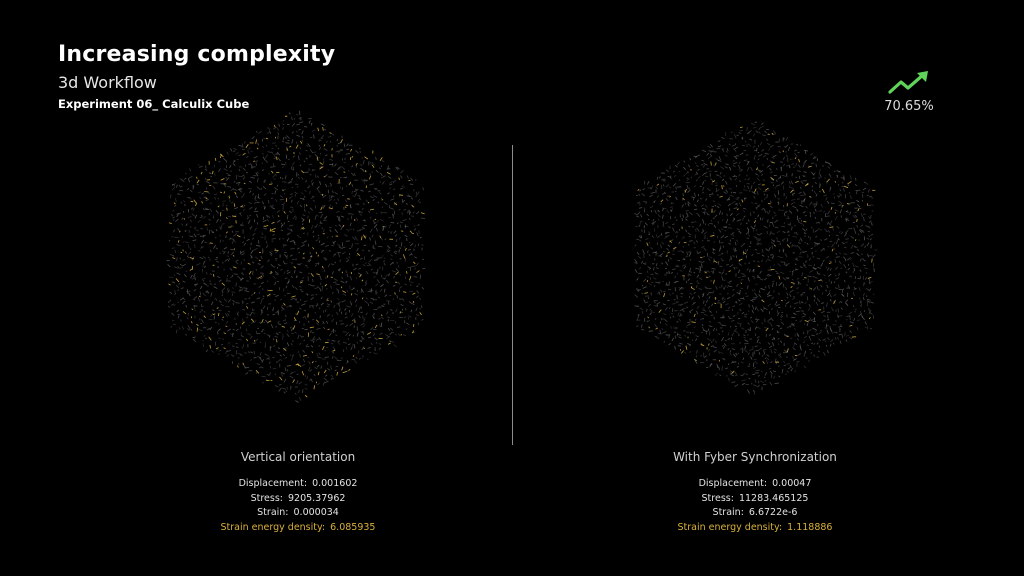 The height and width of the screenshot is (576, 1024). What do you see at coordinates (298, 457) in the screenshot?
I see `panel-title: Vertical orientation` at bounding box center [298, 457].